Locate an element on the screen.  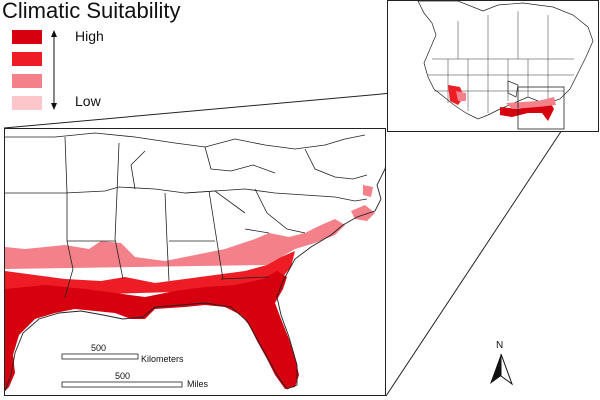
scale-mi-unit: Miles is located at coordinates (198, 384).